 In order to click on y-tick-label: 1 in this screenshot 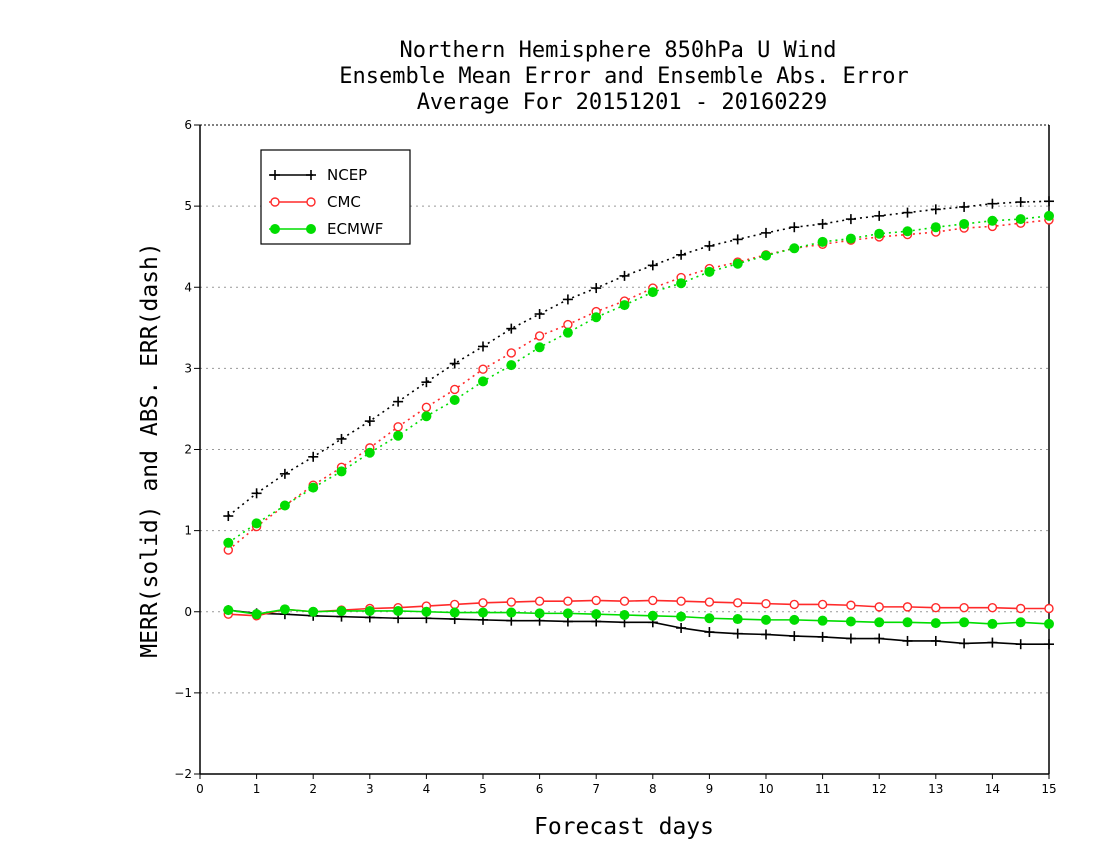, I will do `click(188, 531)`.